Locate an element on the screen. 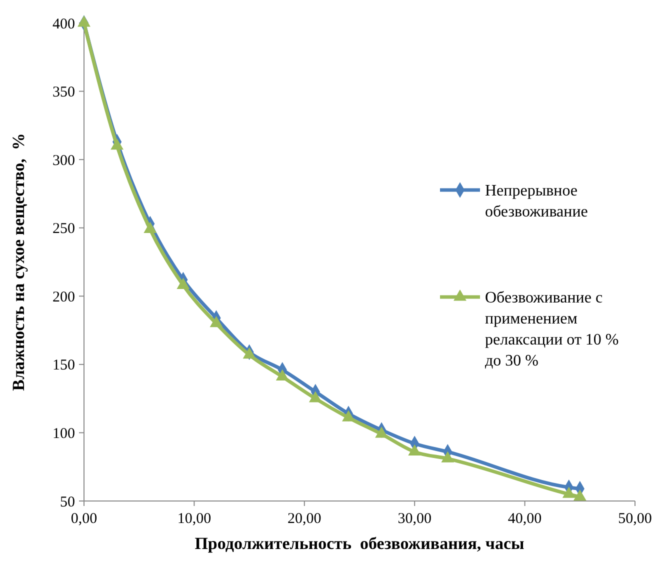 This screenshot has height=563, width=665. x-axis-title: Продолжительность обезвоживания, часы is located at coordinates (359, 543).